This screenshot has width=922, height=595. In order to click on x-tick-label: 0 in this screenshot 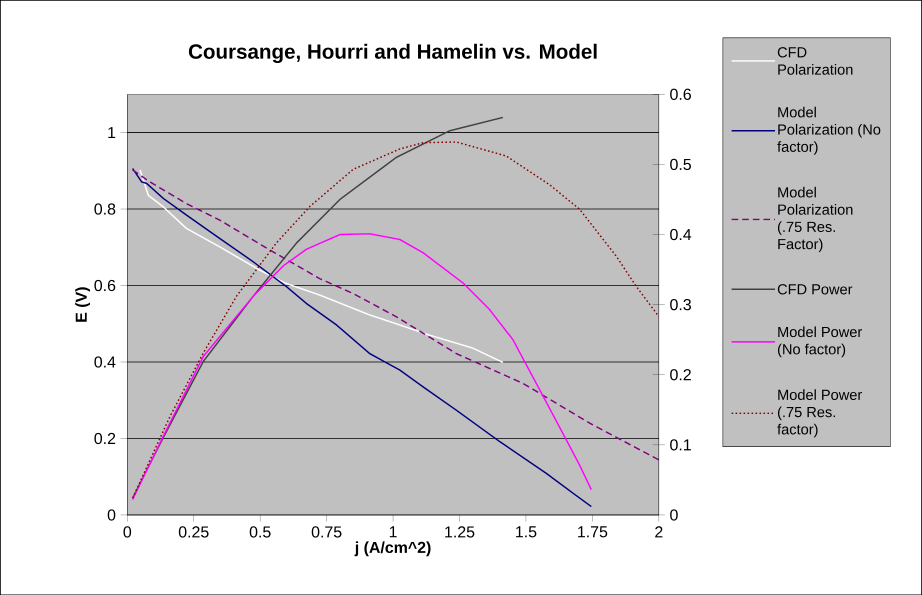, I will do `click(127, 532)`.